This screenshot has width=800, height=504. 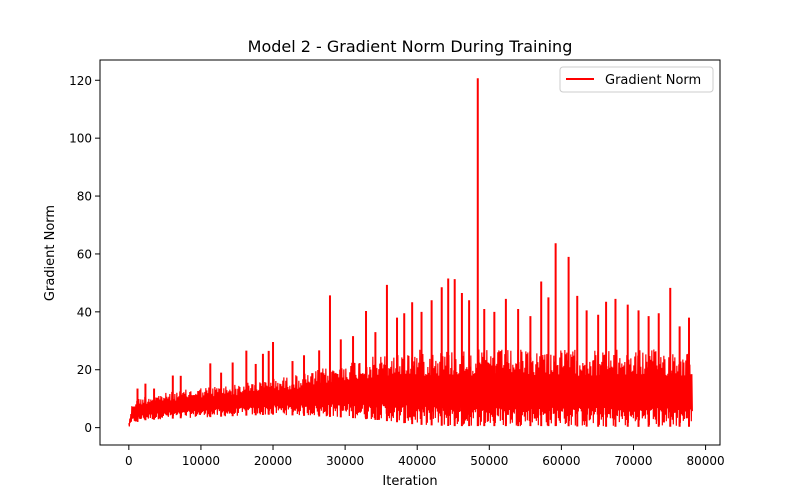 What do you see at coordinates (273, 461) in the screenshot?
I see `x-tick-label: 20000` at bounding box center [273, 461].